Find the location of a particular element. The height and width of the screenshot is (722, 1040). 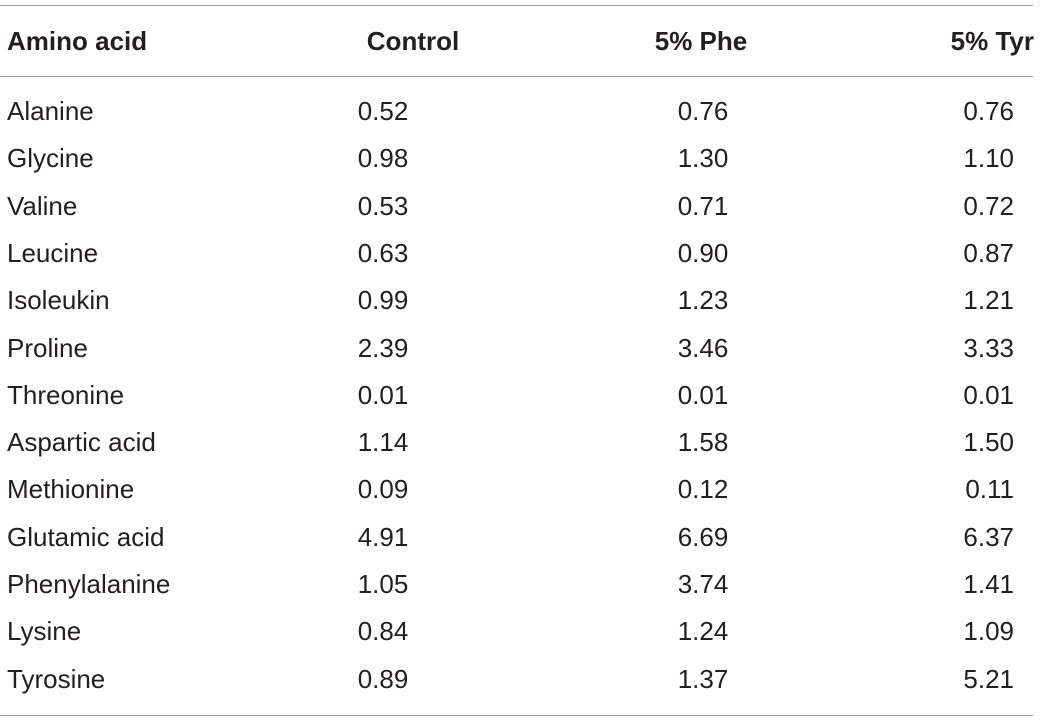

table-row: Phenylalanine 1.05 3.74 1.41 is located at coordinates (520, 584).